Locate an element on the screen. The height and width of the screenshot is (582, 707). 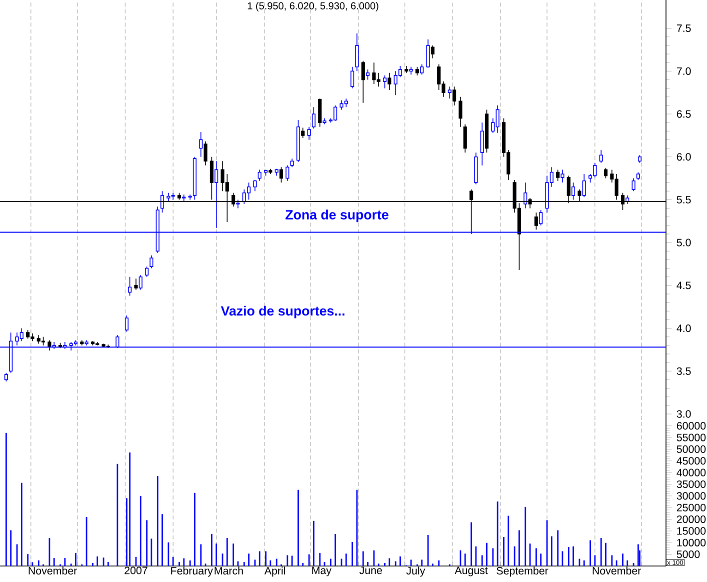
x-tick-label: April is located at coordinates (275, 571).